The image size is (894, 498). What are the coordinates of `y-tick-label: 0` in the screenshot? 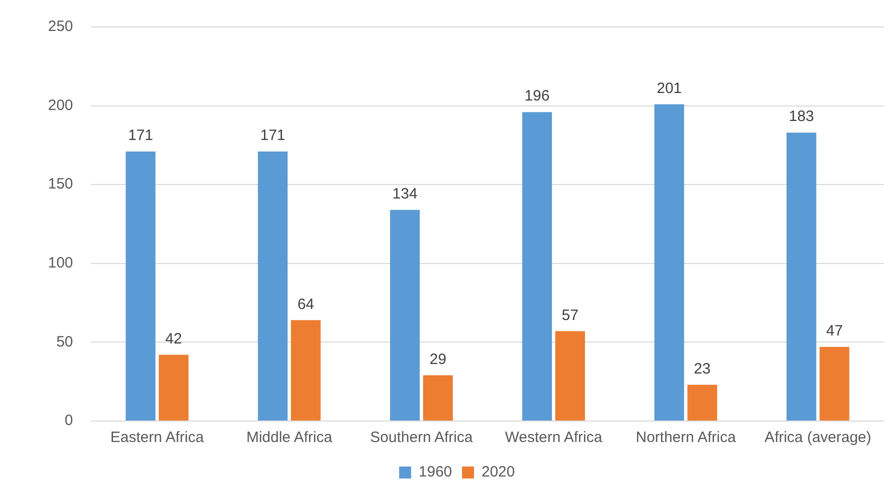 It's located at (69, 421).